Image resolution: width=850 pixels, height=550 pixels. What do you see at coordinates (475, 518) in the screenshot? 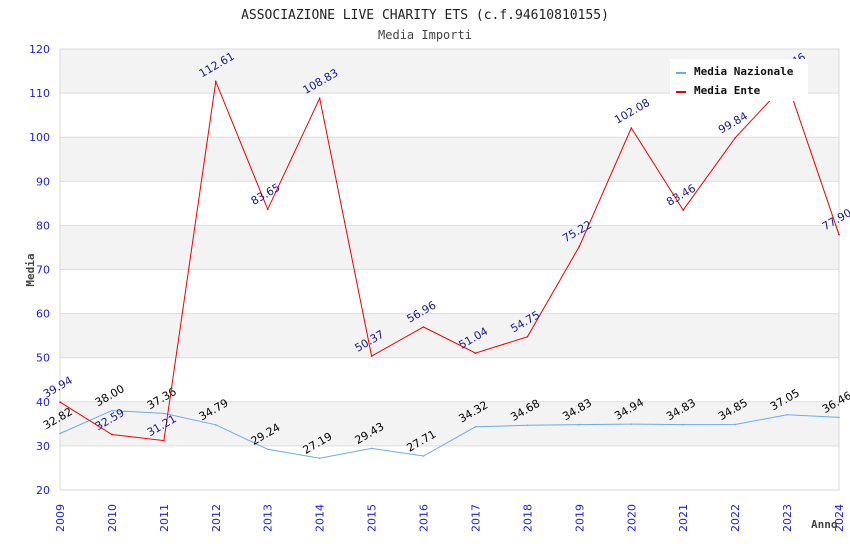
I see `x-tick-label: 2017` at bounding box center [475, 518].